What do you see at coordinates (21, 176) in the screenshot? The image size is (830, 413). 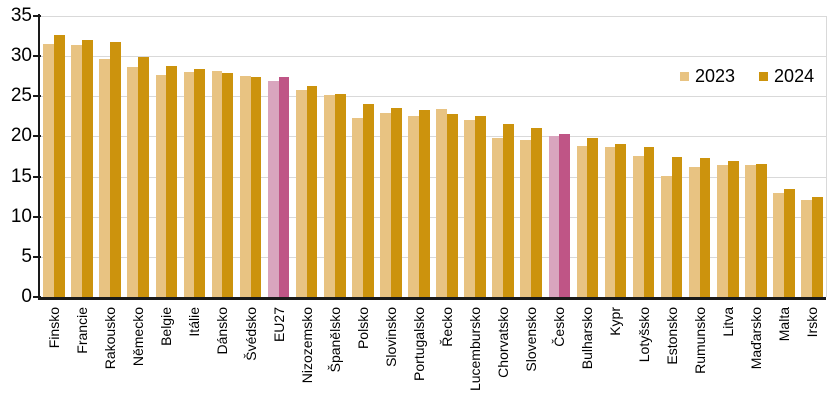 I see `y-axis-label-15: 15` at bounding box center [21, 176].